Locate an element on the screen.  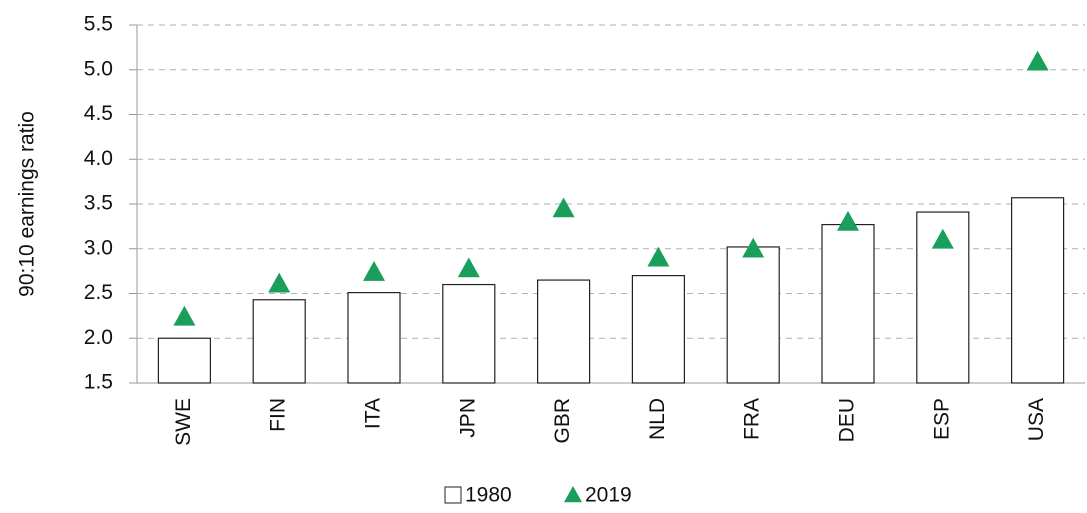
x-tick-label: ITA is located at coordinates (373, 413).